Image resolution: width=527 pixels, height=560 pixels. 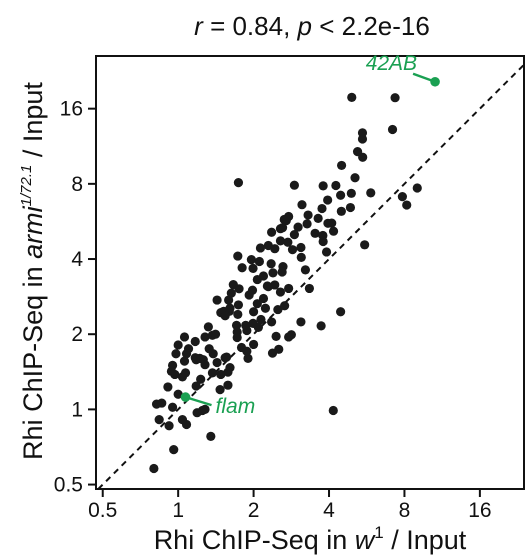 What do you see at coordinates (178, 510) in the screenshot?
I see `x-tick-label: 1` at bounding box center [178, 510].